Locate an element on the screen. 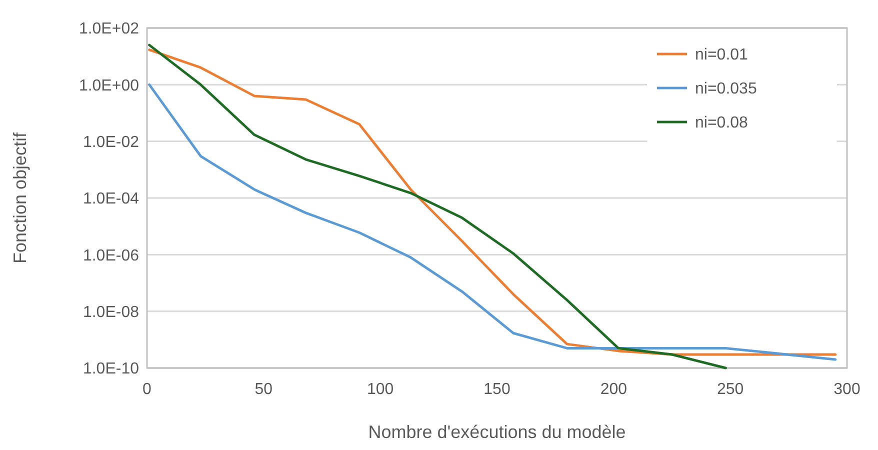 The image size is (878, 450). x-tick-label: 100 is located at coordinates (380, 389).